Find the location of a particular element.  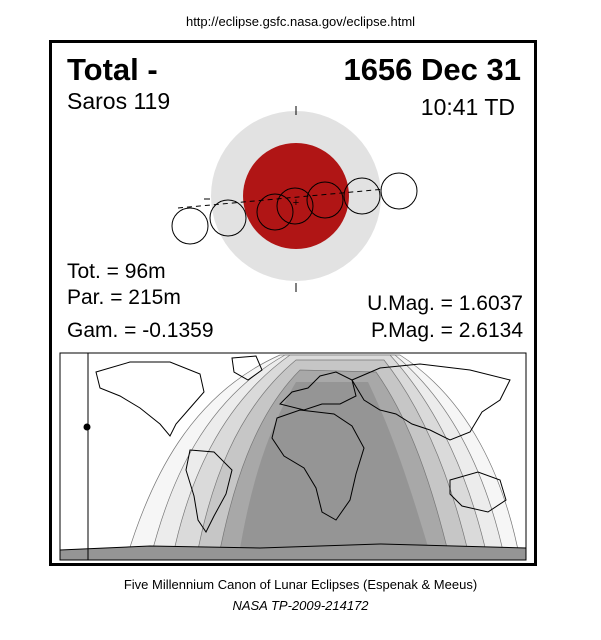

moon-position-u2 is located at coordinates (275, 212).